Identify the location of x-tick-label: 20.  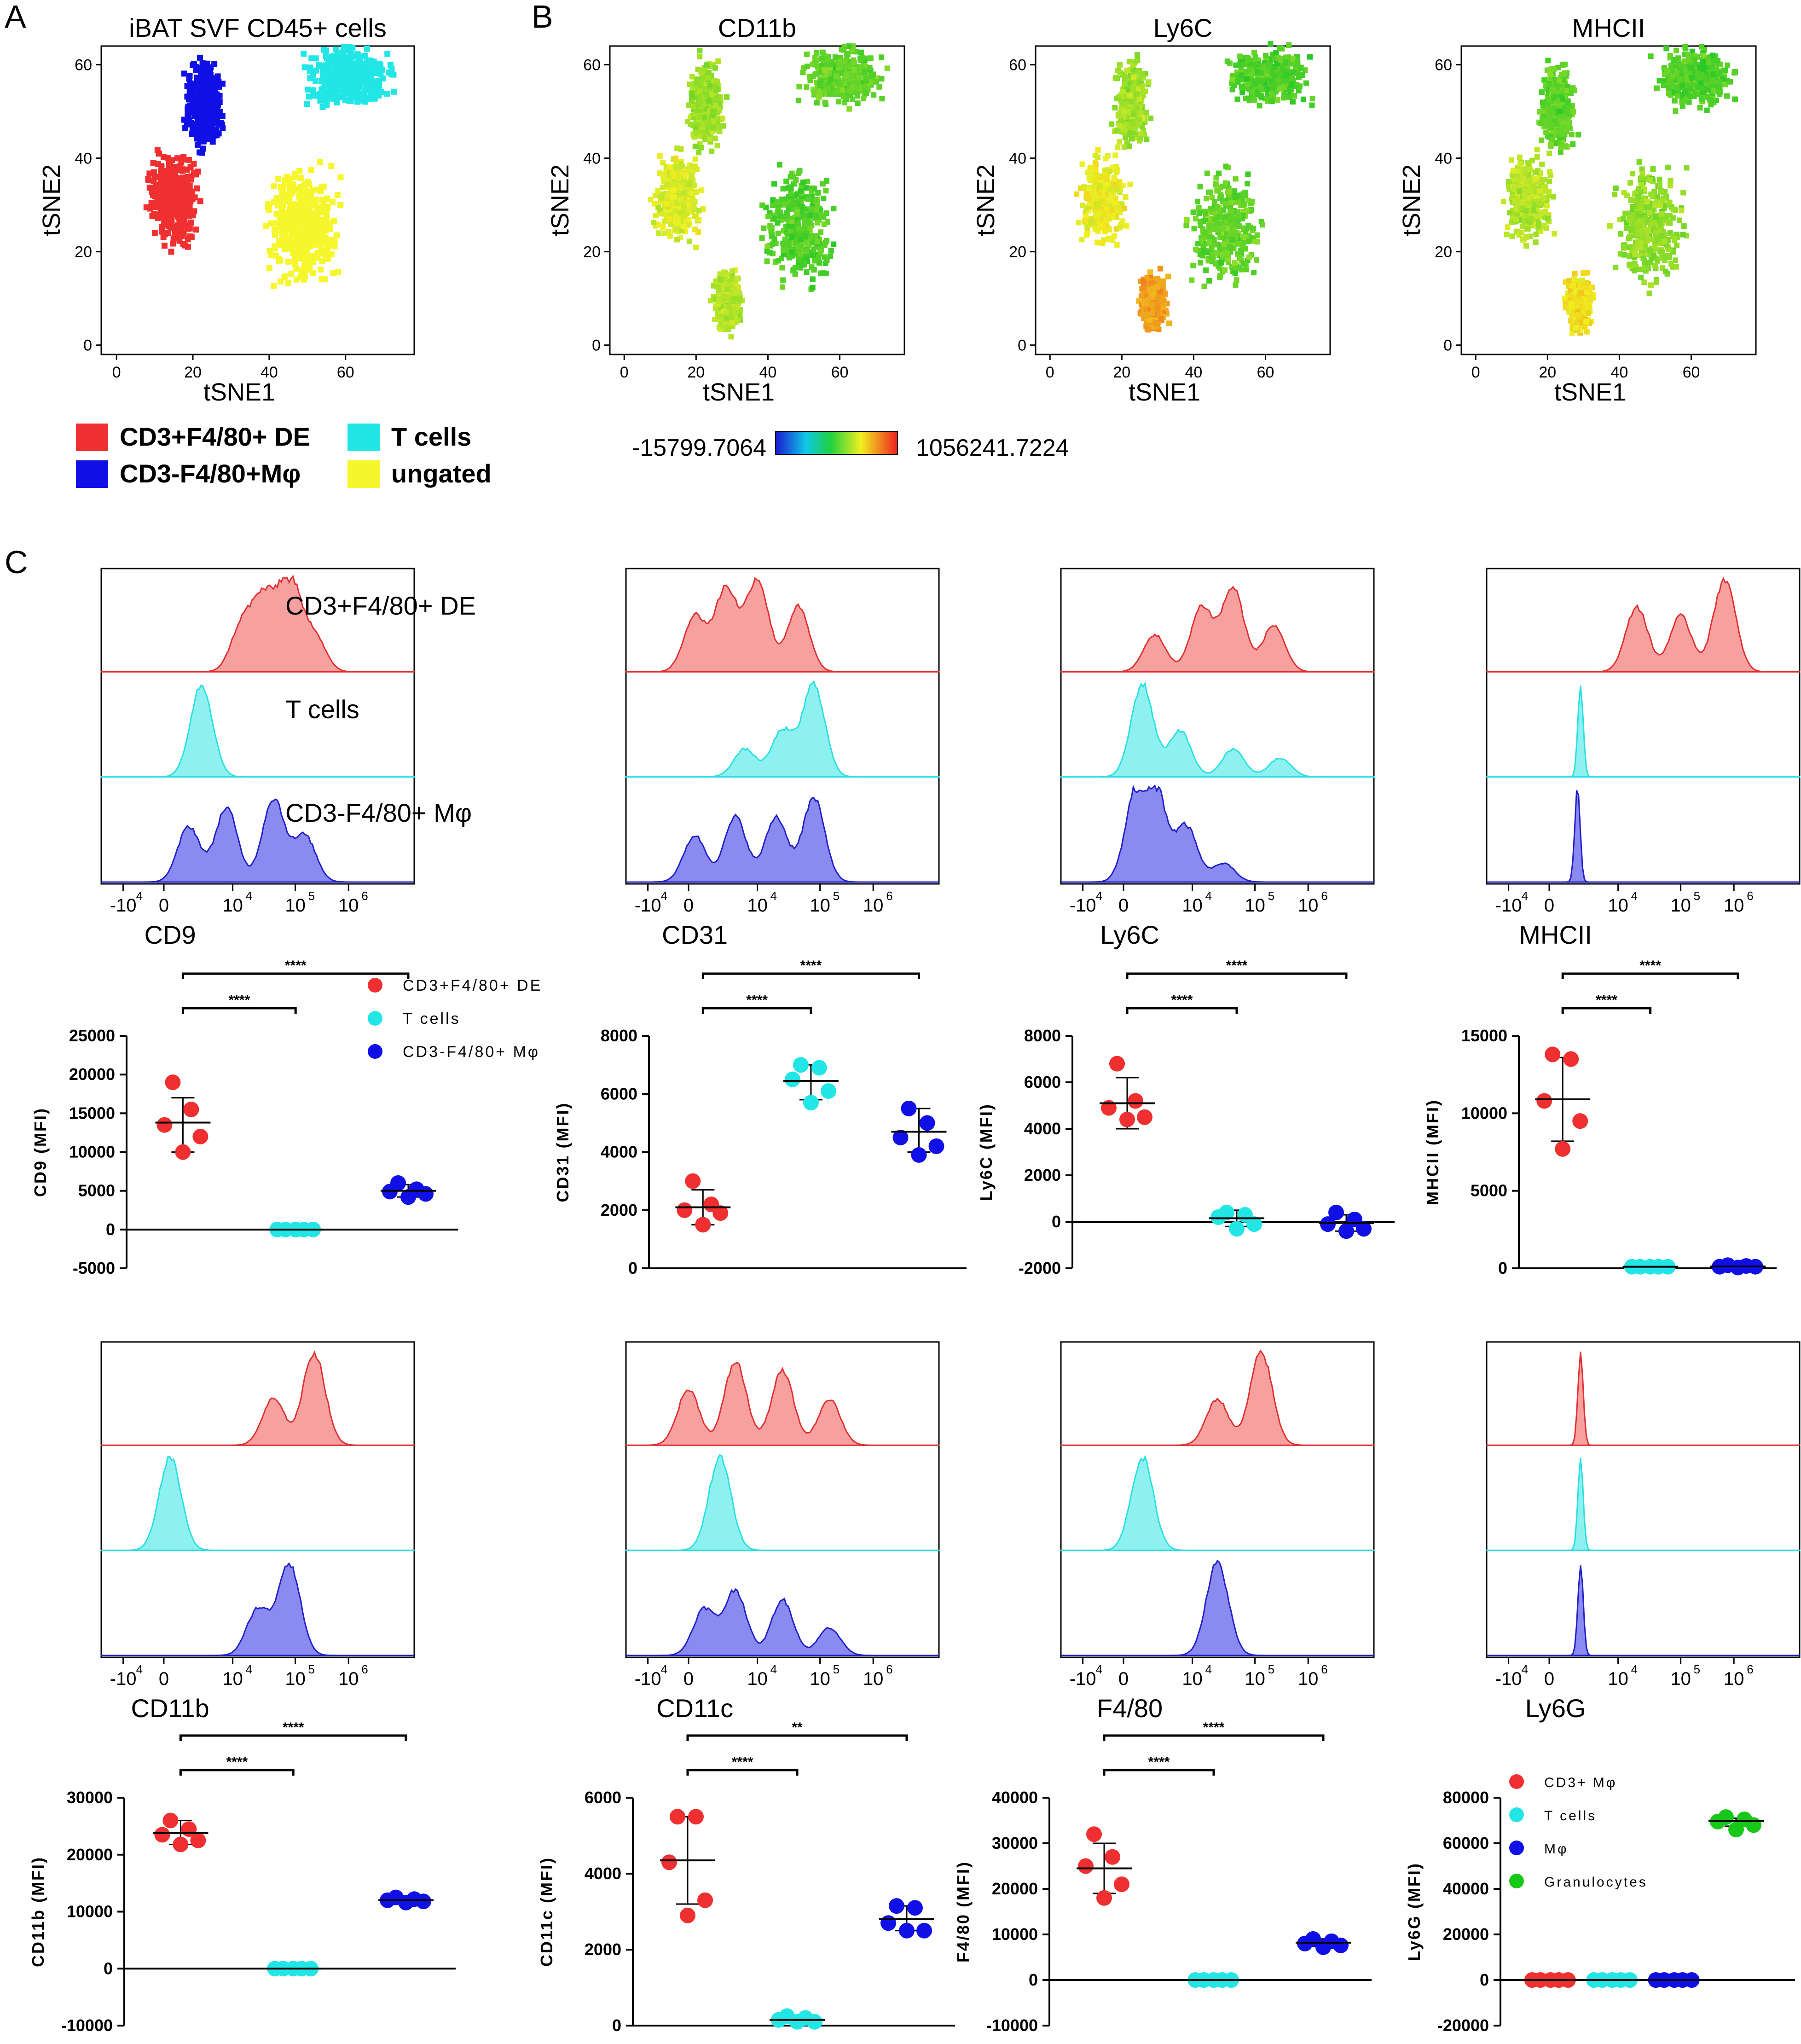
(193, 372).